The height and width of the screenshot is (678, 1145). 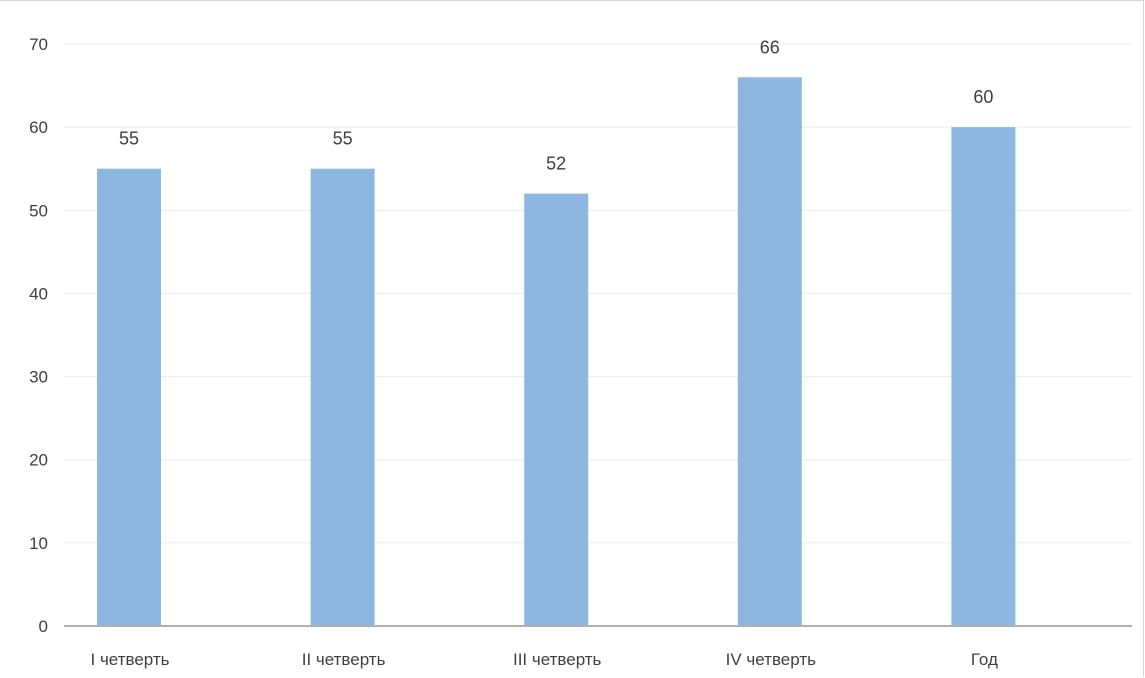 I want to click on x-tick-label: III четверть, so click(x=557, y=659).